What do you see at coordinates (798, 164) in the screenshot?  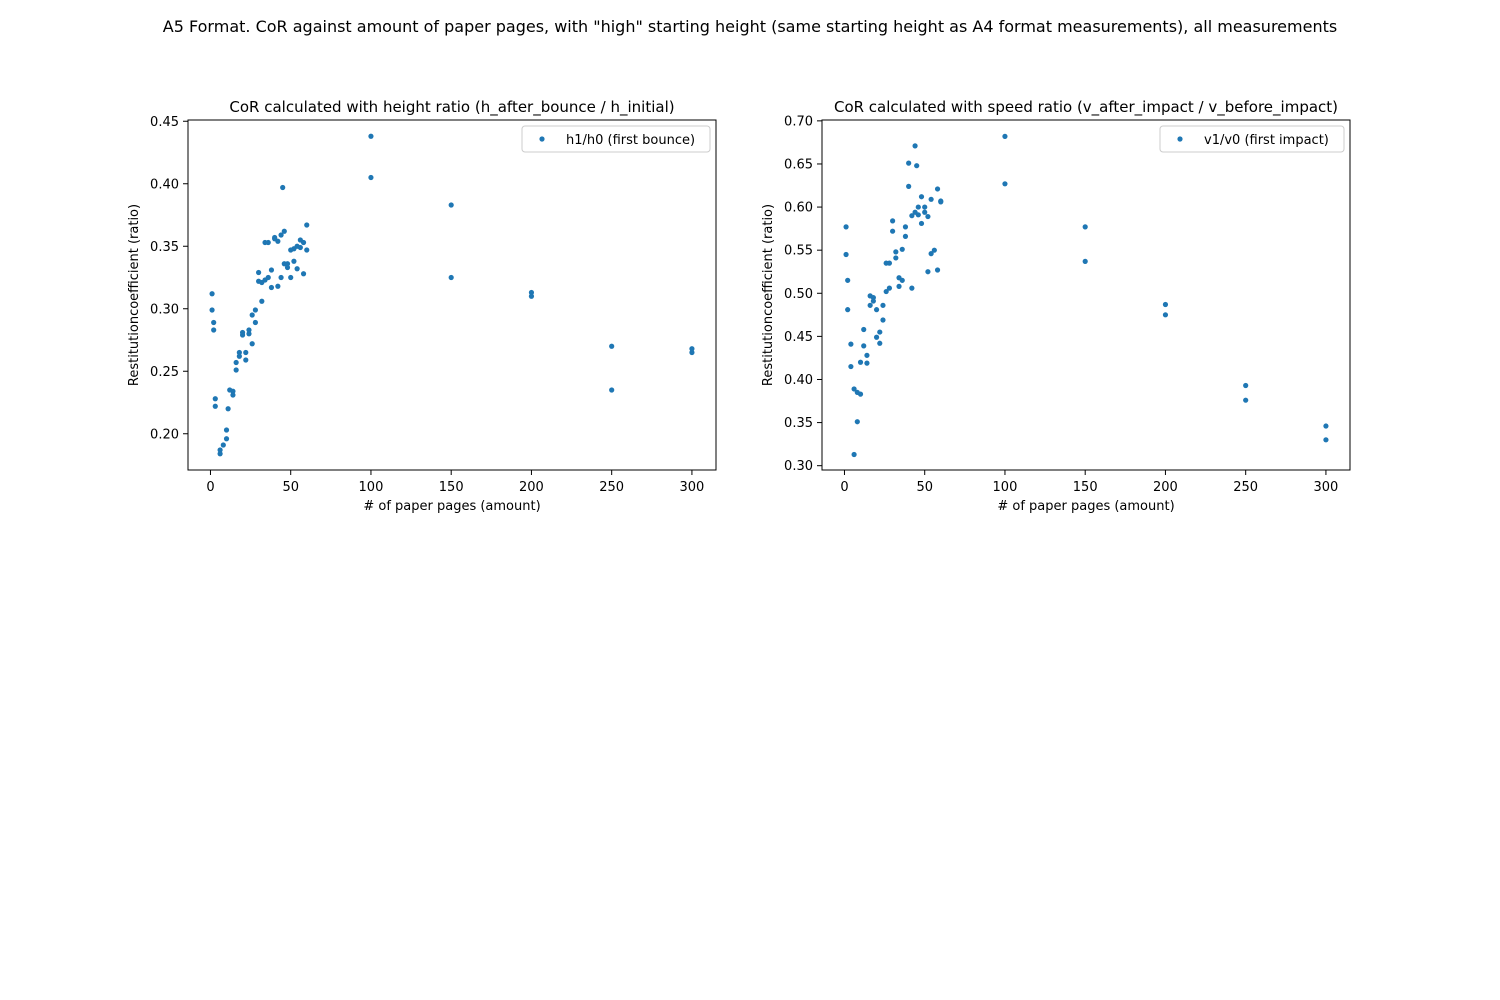 I see `y-tick-label: 0.65` at bounding box center [798, 164].